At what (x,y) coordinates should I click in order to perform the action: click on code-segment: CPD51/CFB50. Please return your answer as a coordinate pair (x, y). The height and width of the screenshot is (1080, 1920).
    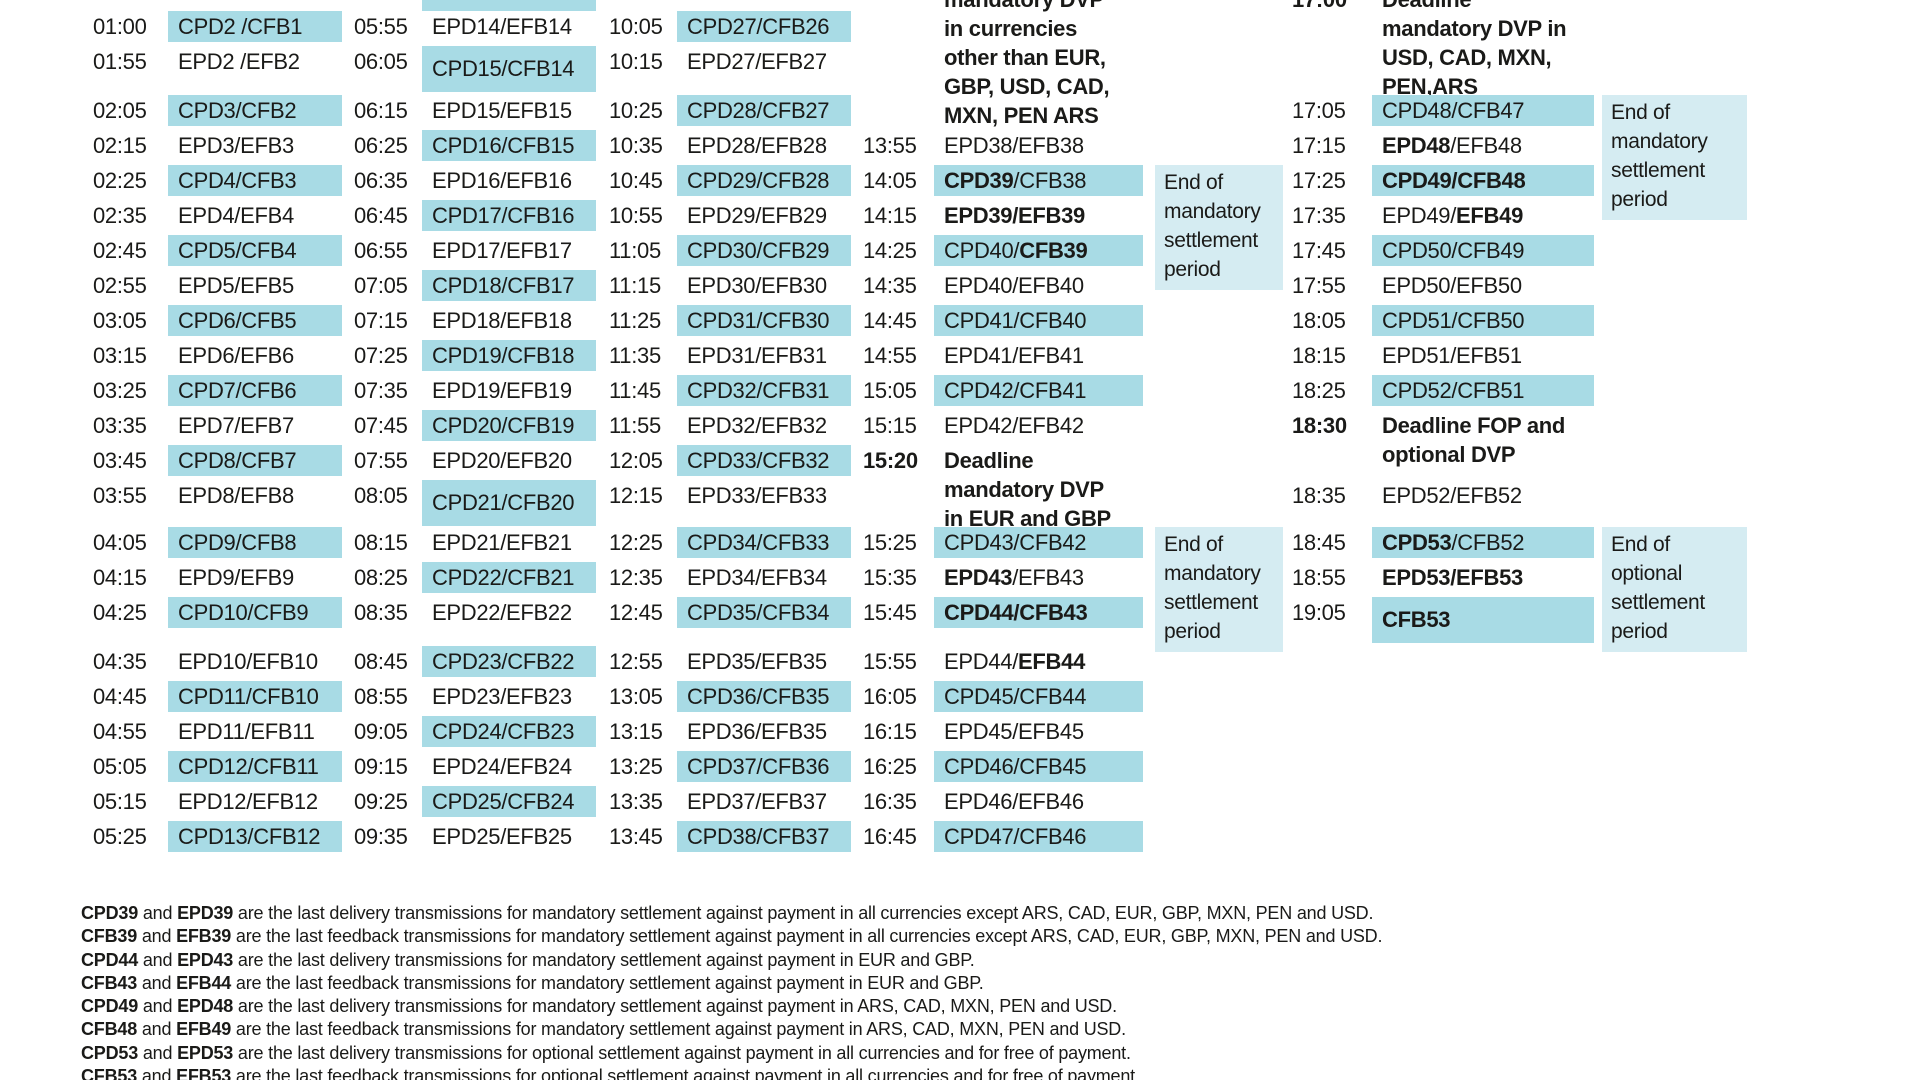
    Looking at the image, I should click on (1453, 320).